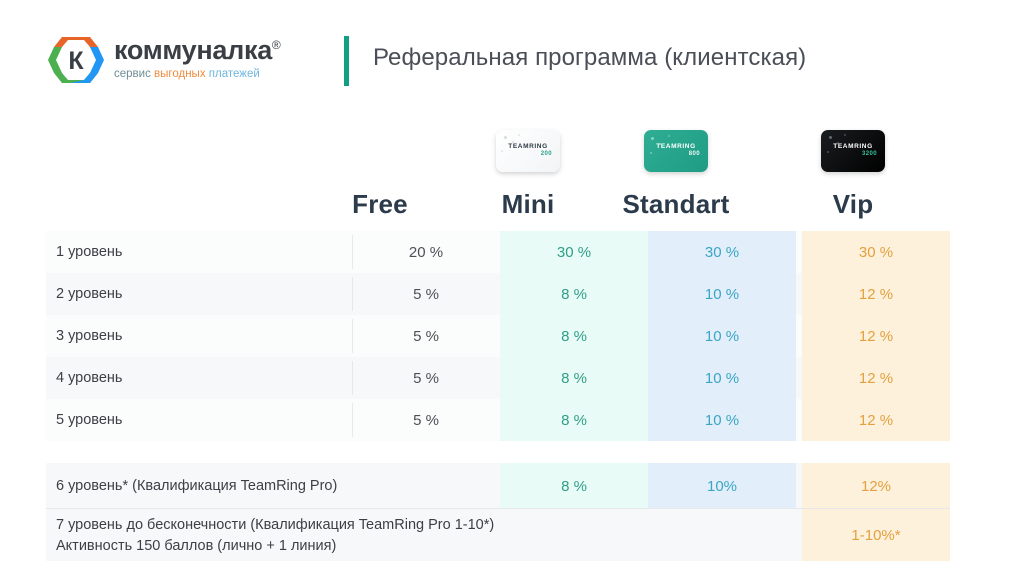  What do you see at coordinates (876, 252) in the screenshot?
I see `cell-vip: 30 %` at bounding box center [876, 252].